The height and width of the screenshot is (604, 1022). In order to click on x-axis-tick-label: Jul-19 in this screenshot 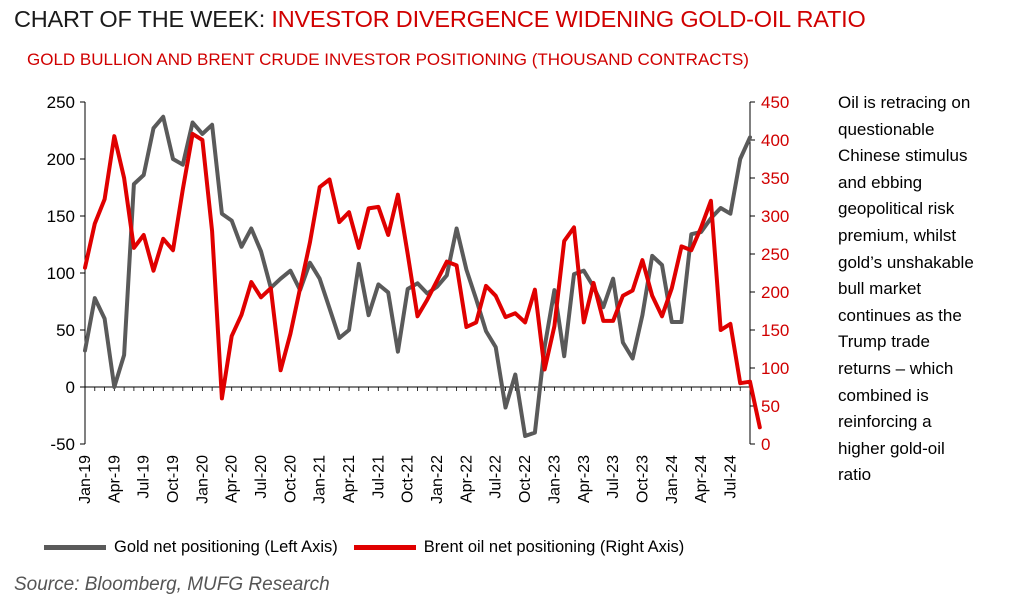, I will do `click(144, 477)`.